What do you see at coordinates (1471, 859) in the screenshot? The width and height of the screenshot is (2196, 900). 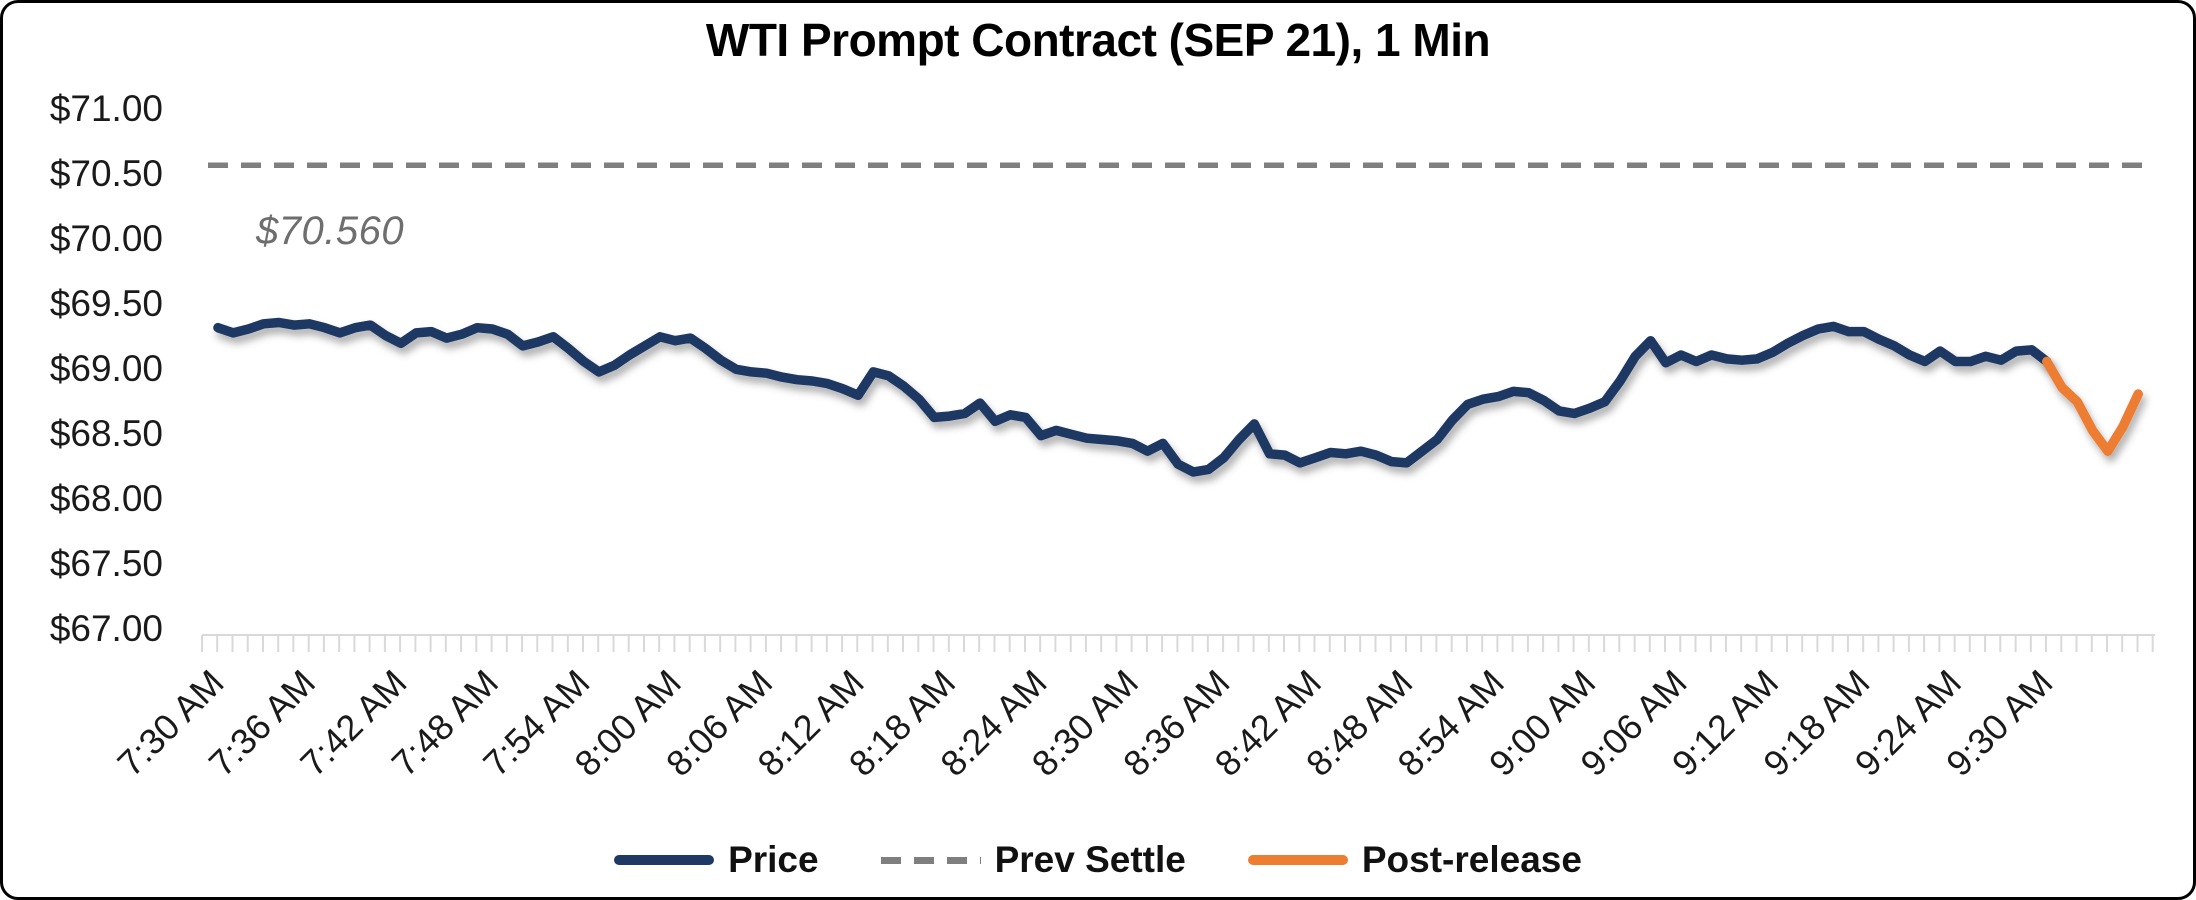 I see `post-release-legend-label: Post-release` at bounding box center [1471, 859].